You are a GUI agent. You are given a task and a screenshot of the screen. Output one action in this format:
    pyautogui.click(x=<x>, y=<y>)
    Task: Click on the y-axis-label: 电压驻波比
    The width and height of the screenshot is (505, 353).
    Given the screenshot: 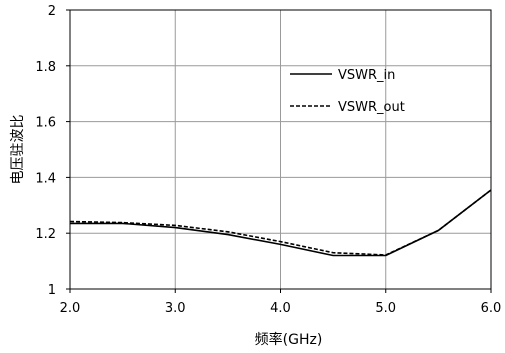 What is the action you would take?
    pyautogui.click(x=18, y=150)
    